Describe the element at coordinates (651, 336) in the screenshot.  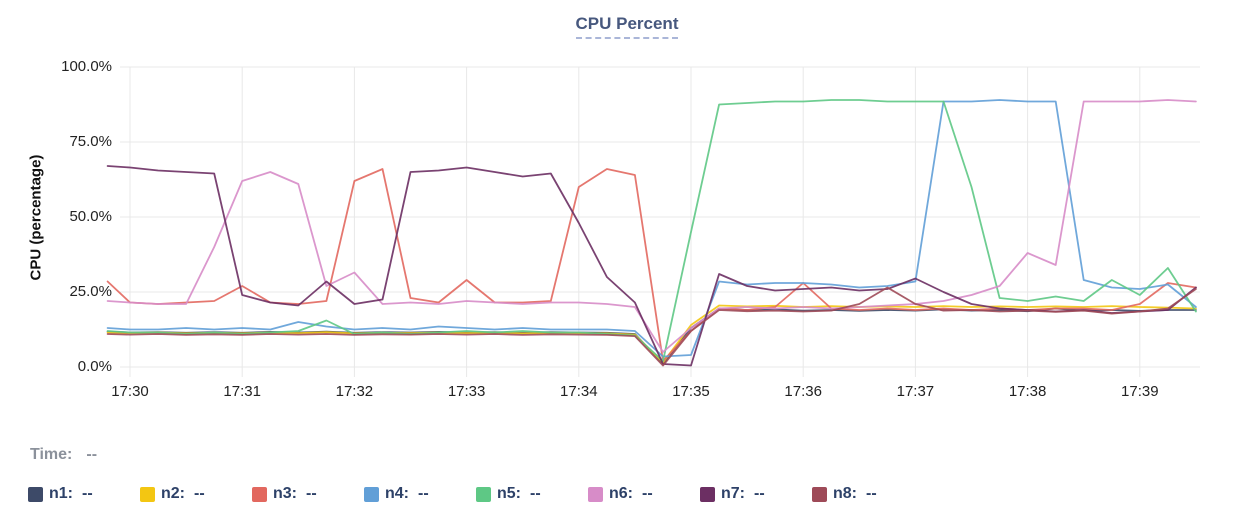
I see `series-line-n1` at that location.